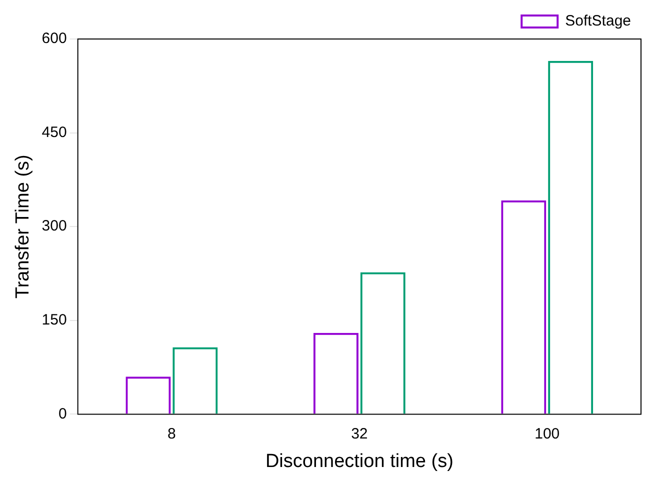  Describe the element at coordinates (54, 132) in the screenshot. I see `y-tick-label: 450` at that location.